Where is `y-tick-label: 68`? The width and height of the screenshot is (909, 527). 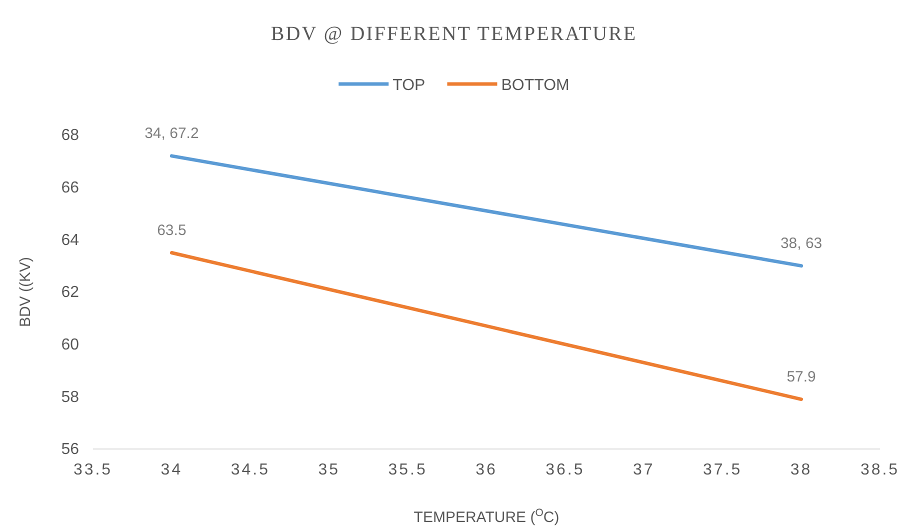 y-tick-label: 68 is located at coordinates (70, 135).